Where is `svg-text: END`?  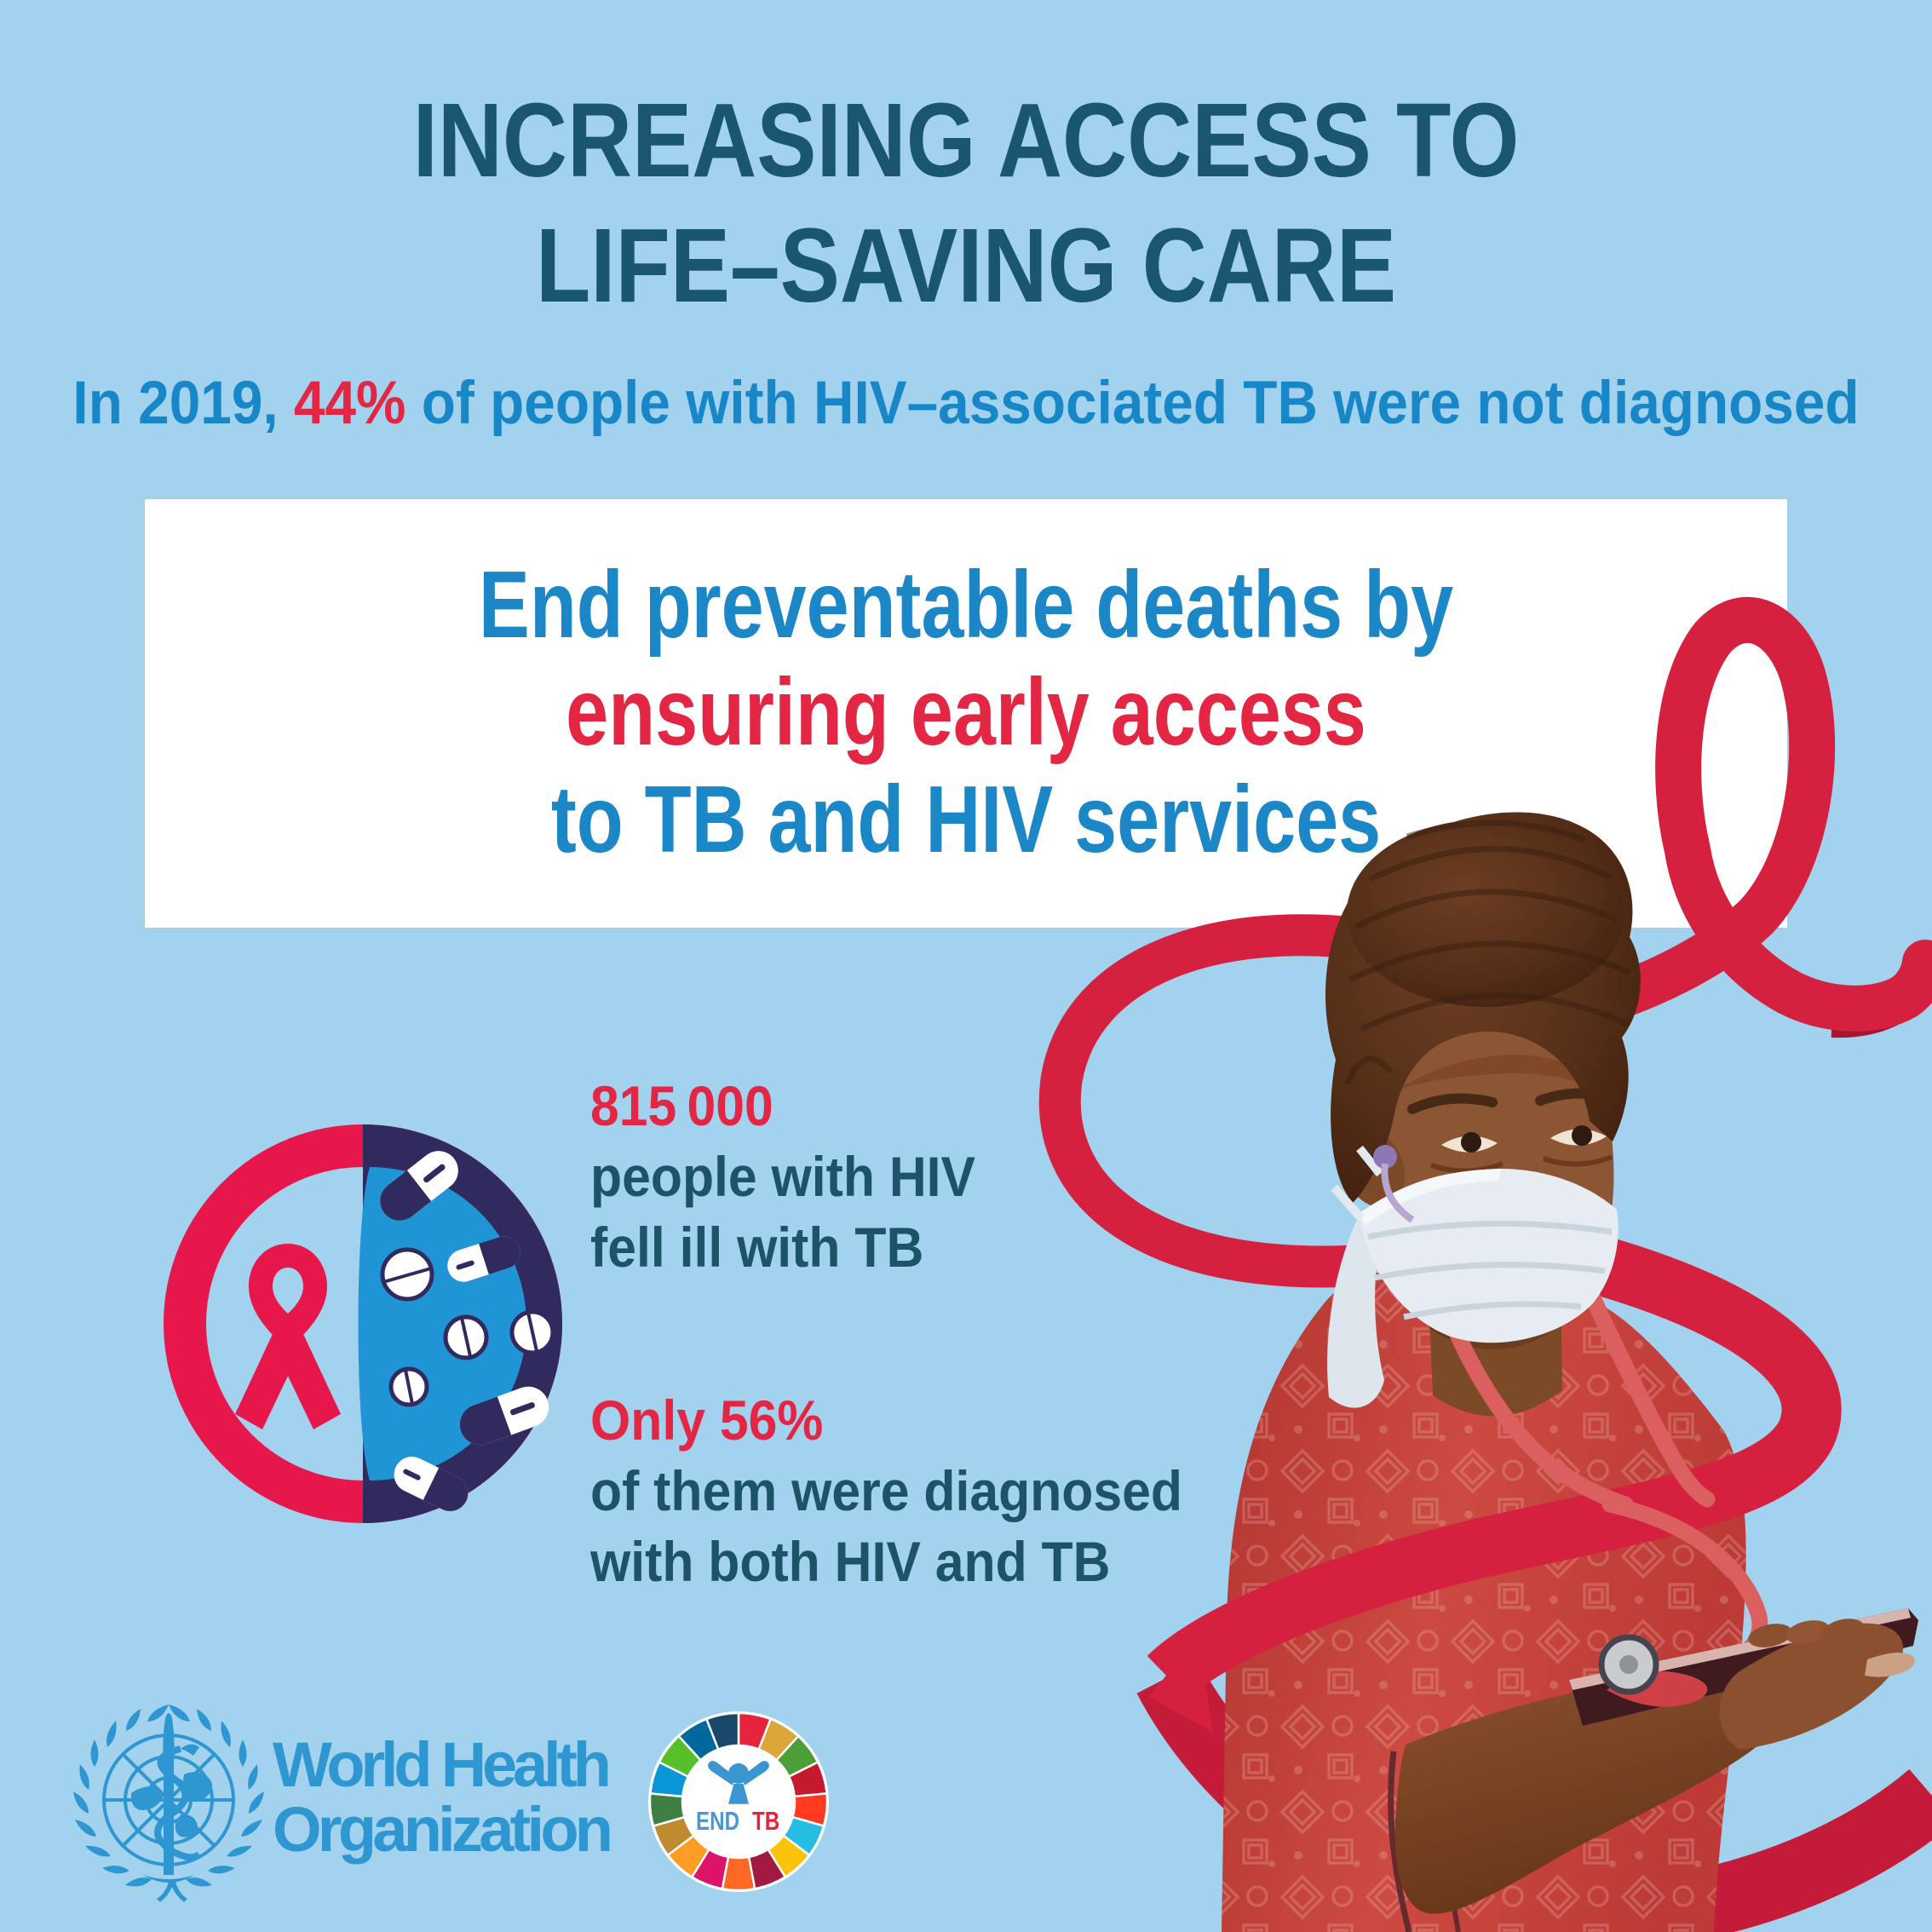 svg-text: END is located at coordinates (718, 1821).